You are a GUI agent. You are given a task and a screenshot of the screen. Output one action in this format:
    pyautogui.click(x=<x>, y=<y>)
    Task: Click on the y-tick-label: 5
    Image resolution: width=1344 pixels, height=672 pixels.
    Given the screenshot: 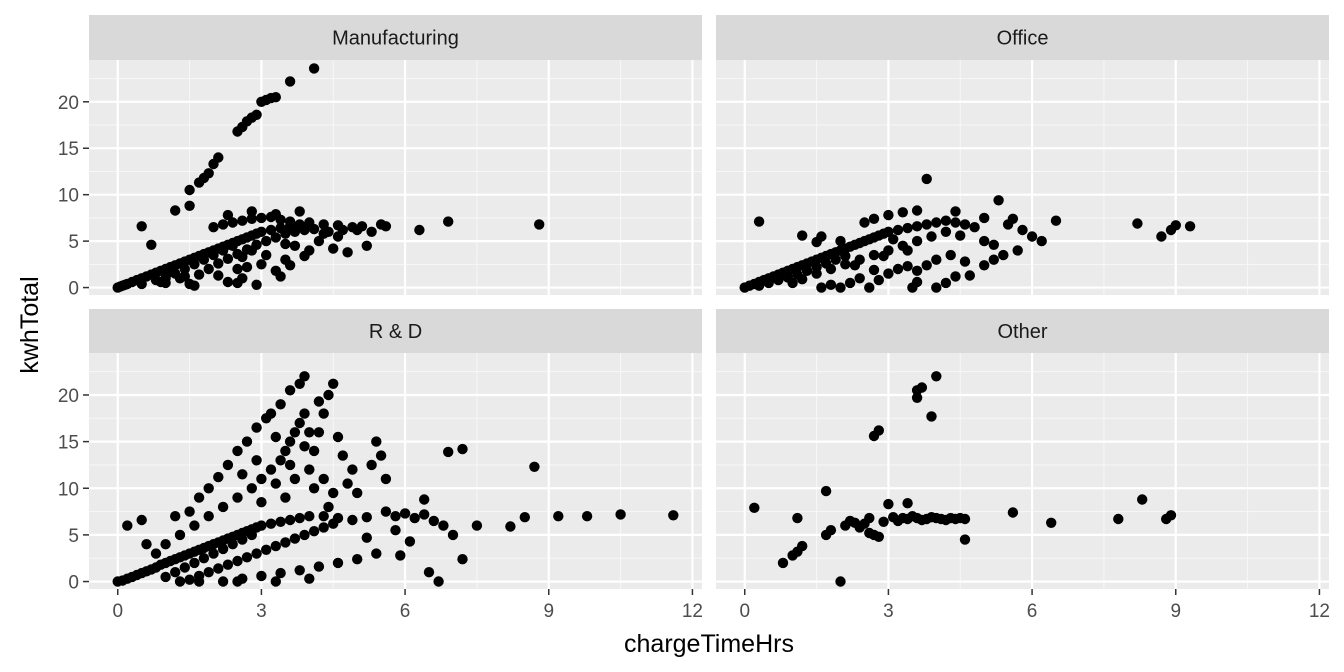 What is the action you would take?
    pyautogui.click(x=73, y=536)
    